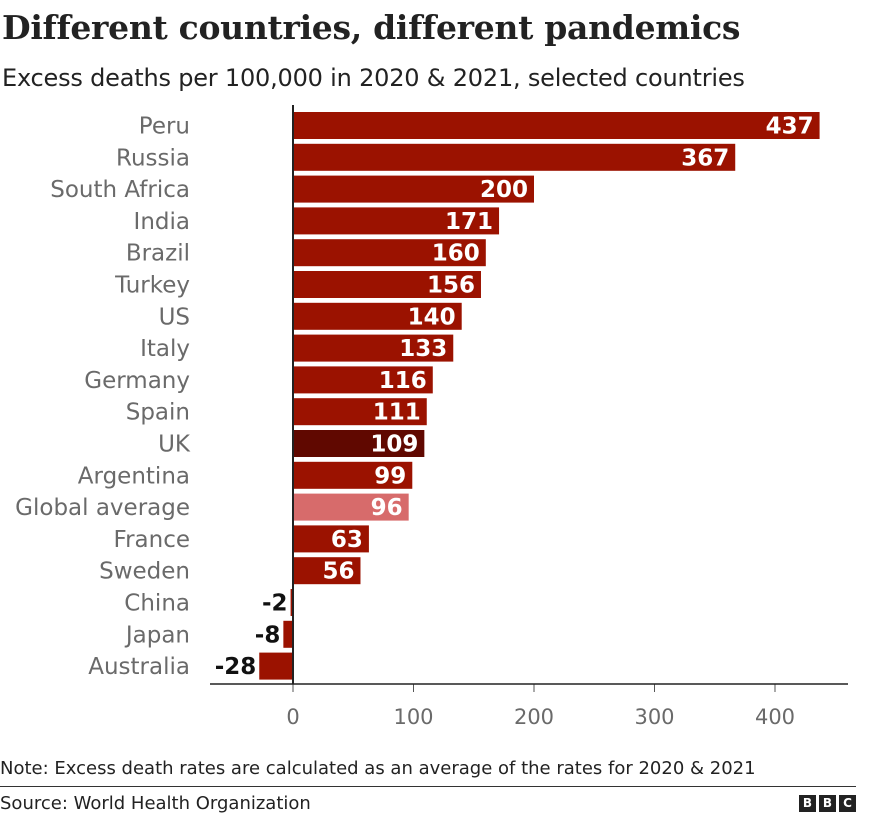 The width and height of the screenshot is (870, 815). I want to click on bar-australia, so click(276, 666).